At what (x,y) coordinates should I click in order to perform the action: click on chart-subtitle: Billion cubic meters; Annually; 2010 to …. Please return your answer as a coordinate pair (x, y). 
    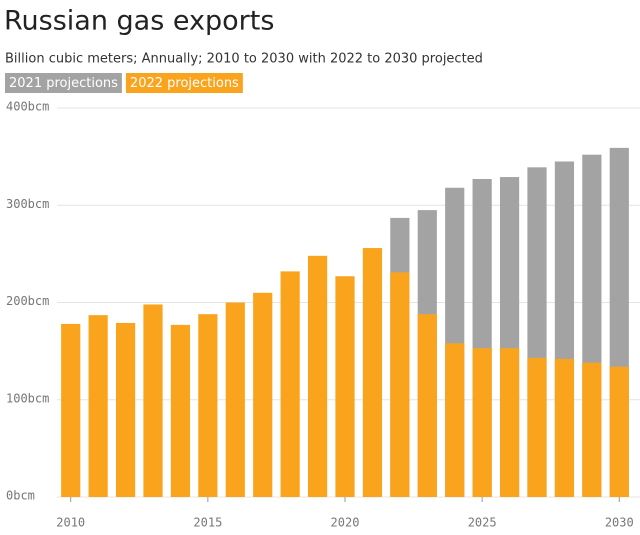
    Looking at the image, I should click on (244, 59).